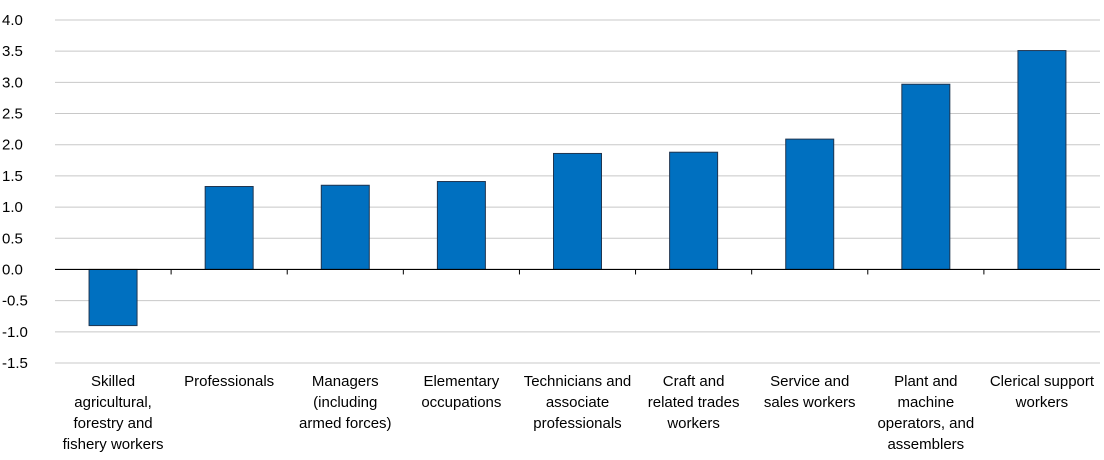 The height and width of the screenshot is (460, 1104). I want to click on x-tick-label: Professionals, so click(229, 381).